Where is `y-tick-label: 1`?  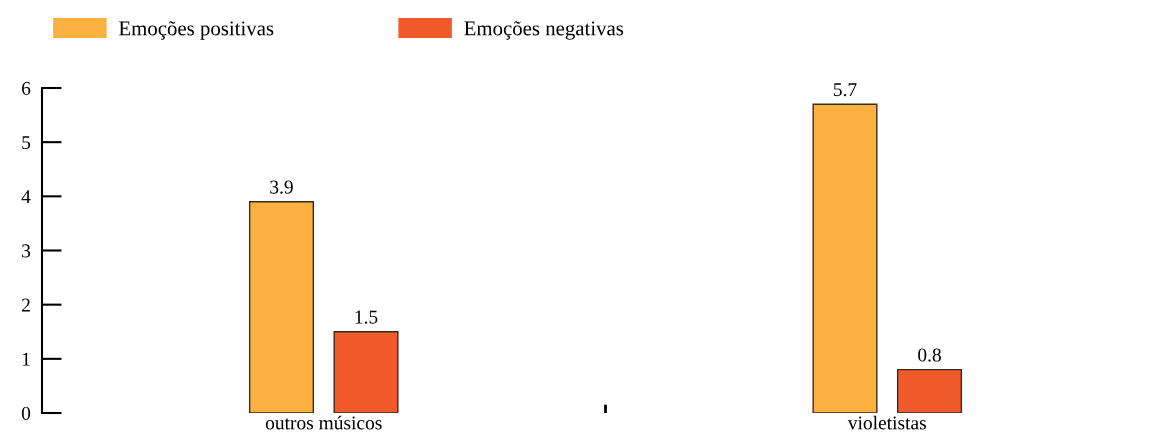 y-tick-label: 1 is located at coordinates (26, 359).